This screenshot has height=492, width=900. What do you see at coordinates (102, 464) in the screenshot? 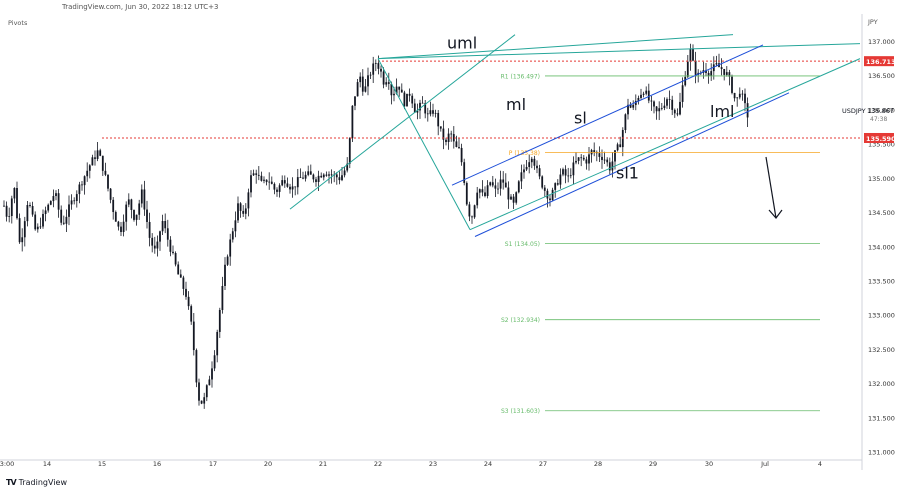
I see `x-tick-label: 15` at bounding box center [102, 464].